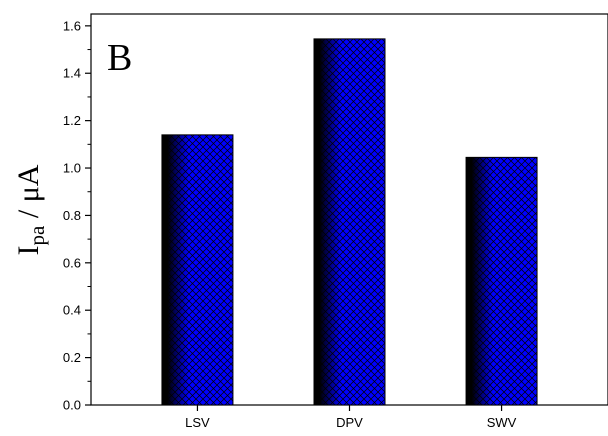 Image resolution: width=608 pixels, height=436 pixels. I want to click on bar-hatch-swv, so click(502, 281).